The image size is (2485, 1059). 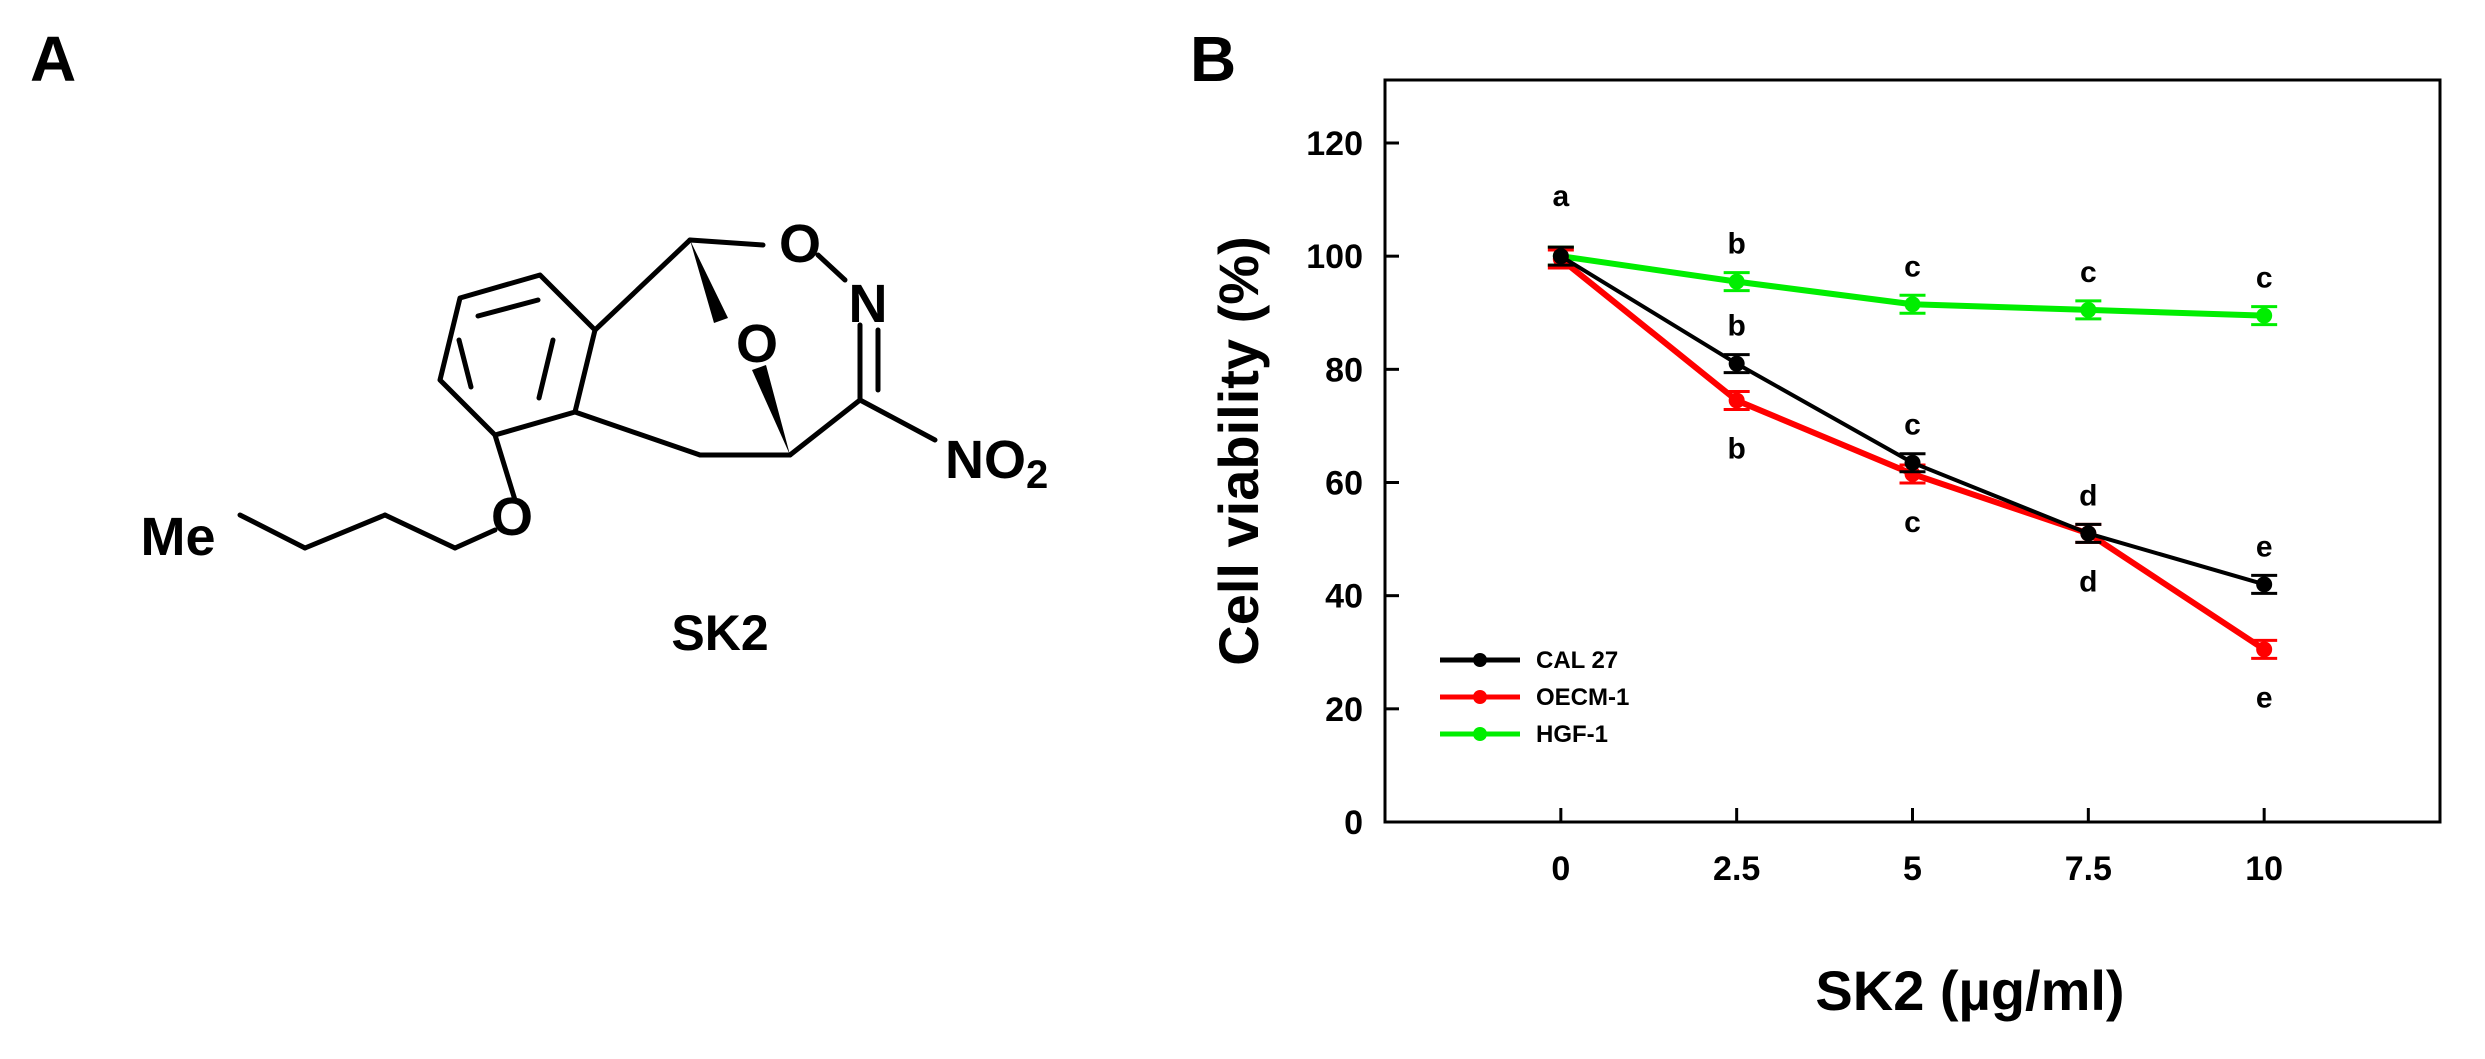 I want to click on y-axis: 0 20 40 60 80 100 120, so click(x=1352, y=483).